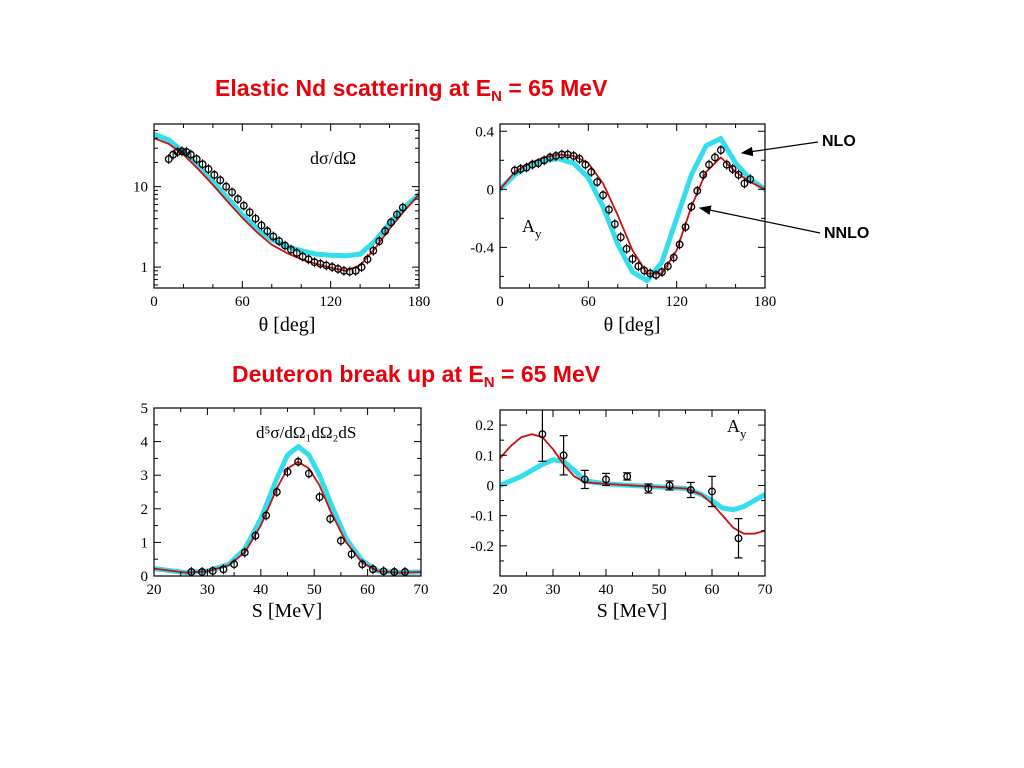 The height and width of the screenshot is (768, 1024). I want to click on breakup-title: Deuteron break up at EN = 65 MeV, so click(416, 376).